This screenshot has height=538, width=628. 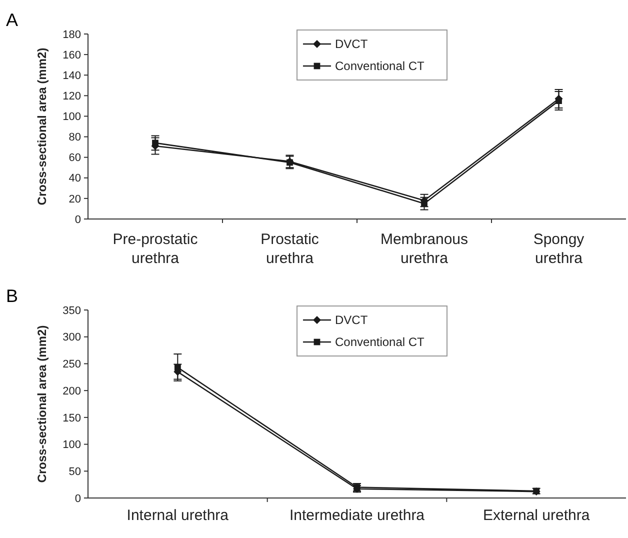 I want to click on y-tick-label: 180, so click(x=71, y=34).